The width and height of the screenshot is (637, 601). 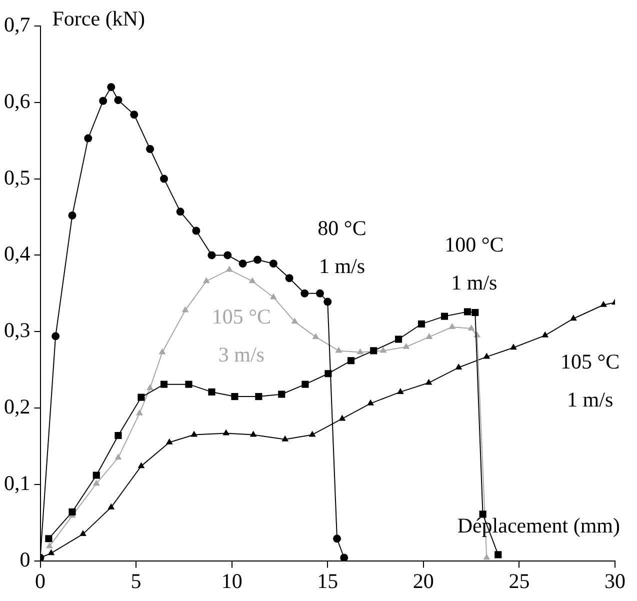 I want to click on y-tick-label: 0,4, so click(x=17, y=254).